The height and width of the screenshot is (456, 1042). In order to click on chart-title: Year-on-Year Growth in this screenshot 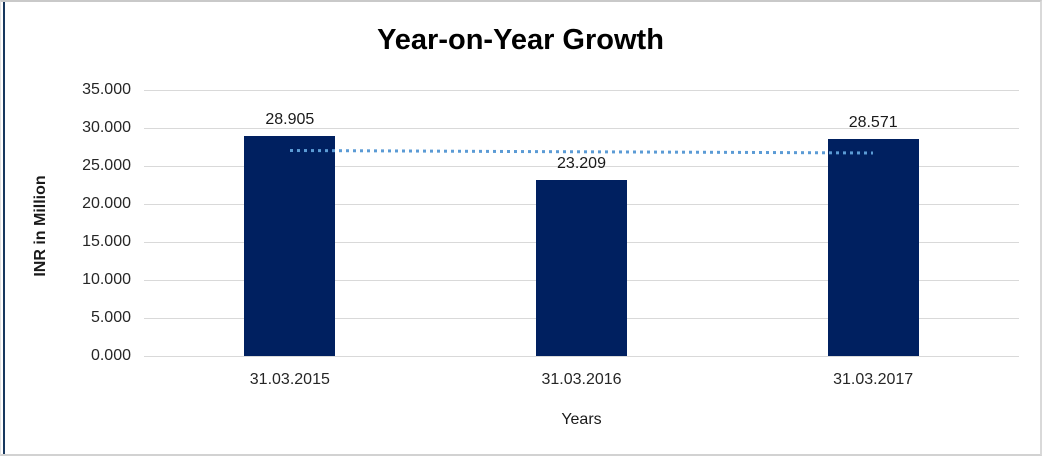, I will do `click(520, 40)`.